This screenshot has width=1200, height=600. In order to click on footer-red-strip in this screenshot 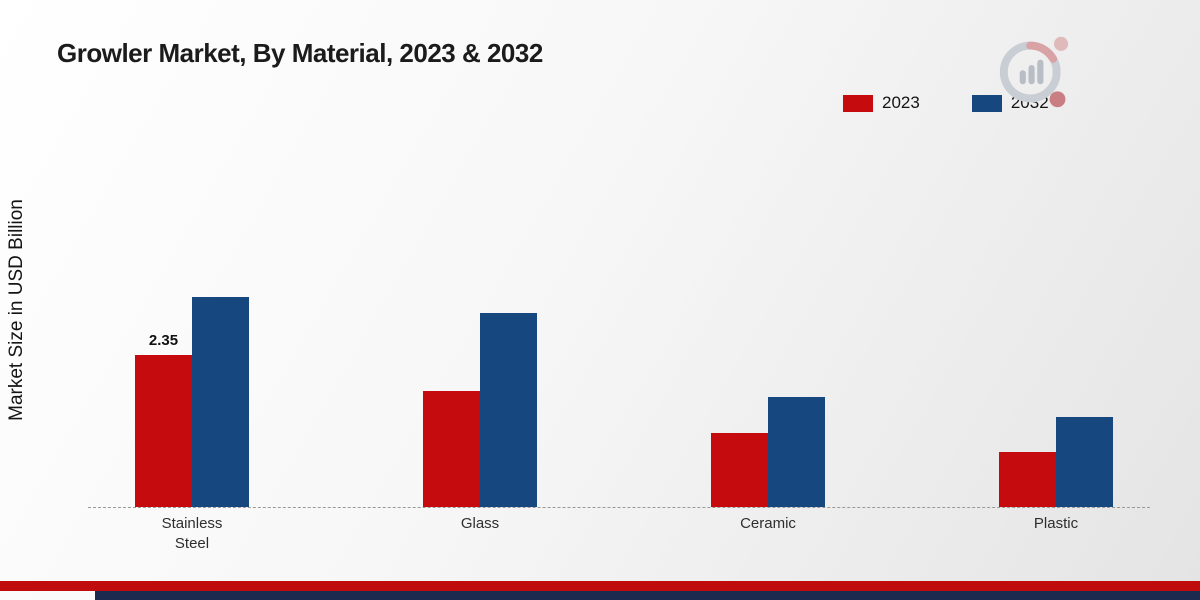, I will do `click(600, 586)`.